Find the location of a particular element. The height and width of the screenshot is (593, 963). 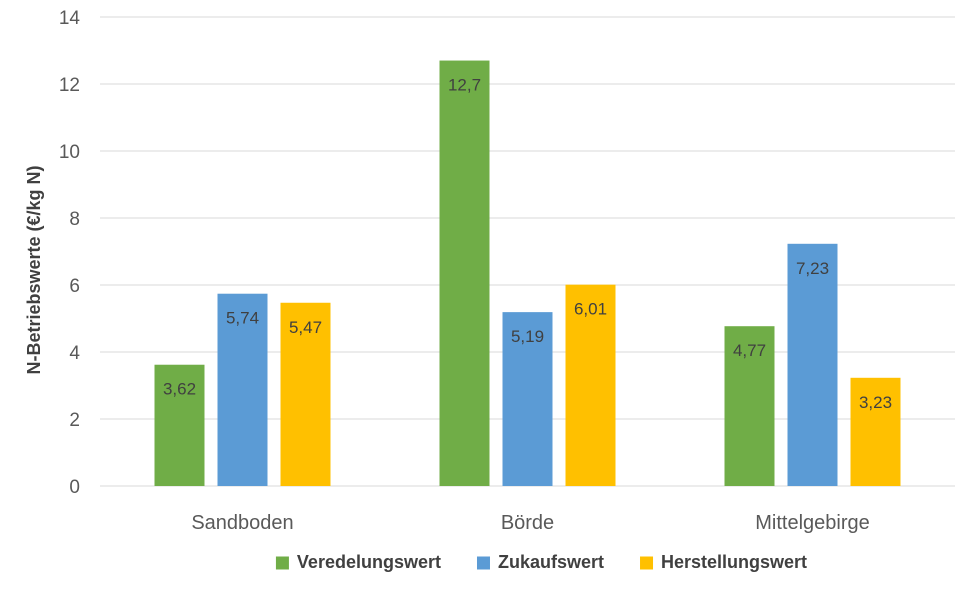

data-label: 7,23 is located at coordinates (812, 268).